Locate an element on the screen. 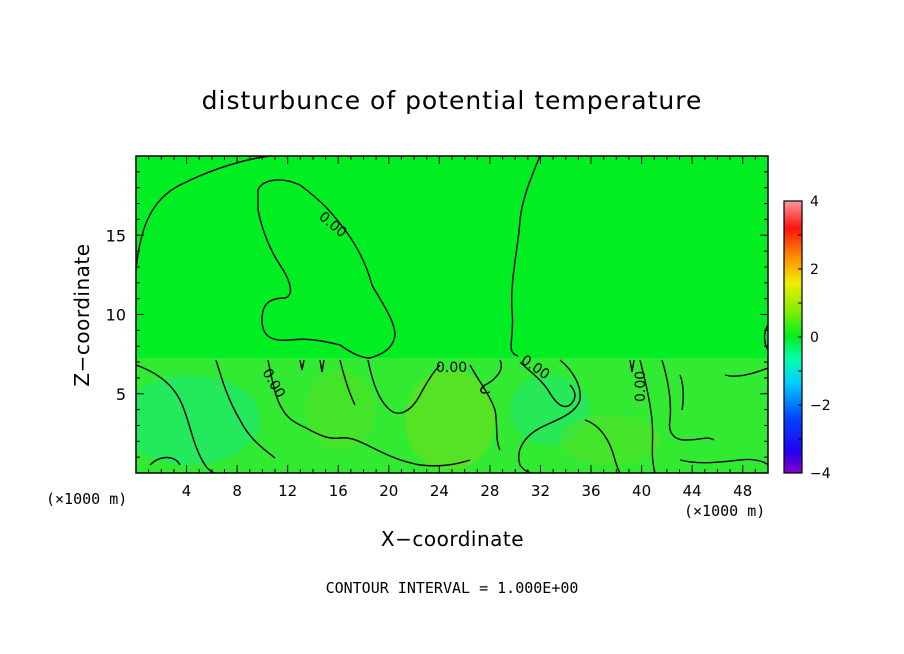 The height and width of the screenshot is (654, 904). x-tick-label: 8 is located at coordinates (237, 491).